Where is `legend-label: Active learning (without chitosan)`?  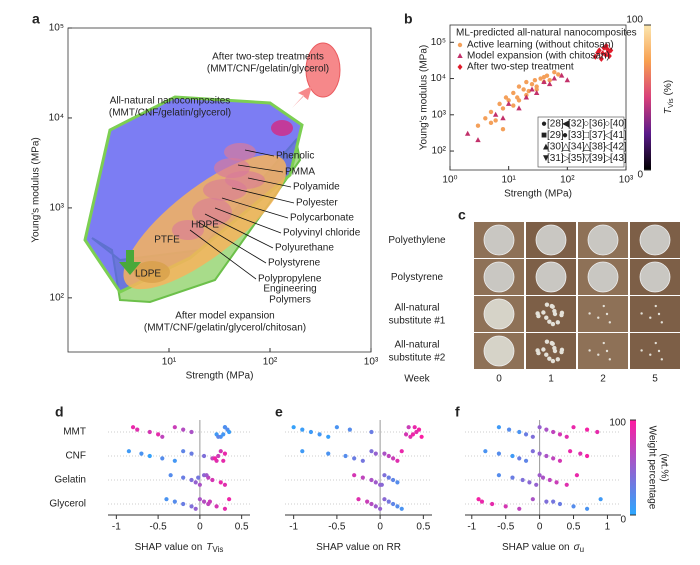
legend-label: Active learning (without chitosan) is located at coordinates (540, 45).